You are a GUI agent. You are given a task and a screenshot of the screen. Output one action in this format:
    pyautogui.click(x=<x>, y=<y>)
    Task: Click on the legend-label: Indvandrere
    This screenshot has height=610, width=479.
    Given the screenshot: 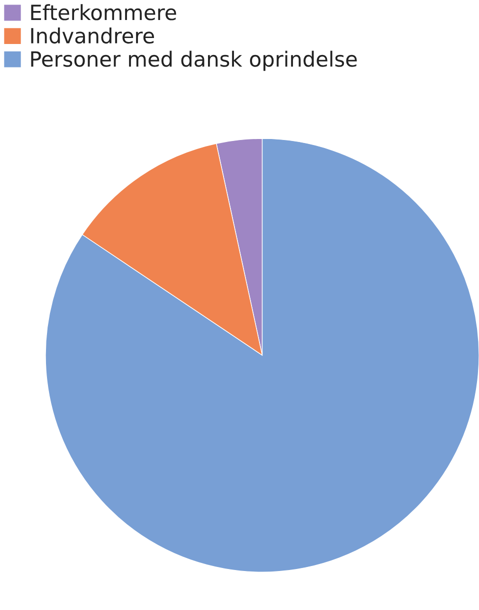 What is the action you would take?
    pyautogui.click(x=92, y=35)
    